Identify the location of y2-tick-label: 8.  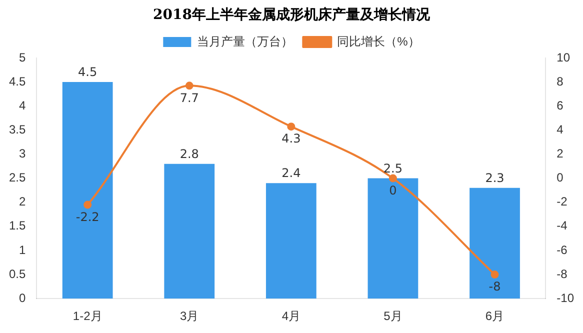
(560, 81).